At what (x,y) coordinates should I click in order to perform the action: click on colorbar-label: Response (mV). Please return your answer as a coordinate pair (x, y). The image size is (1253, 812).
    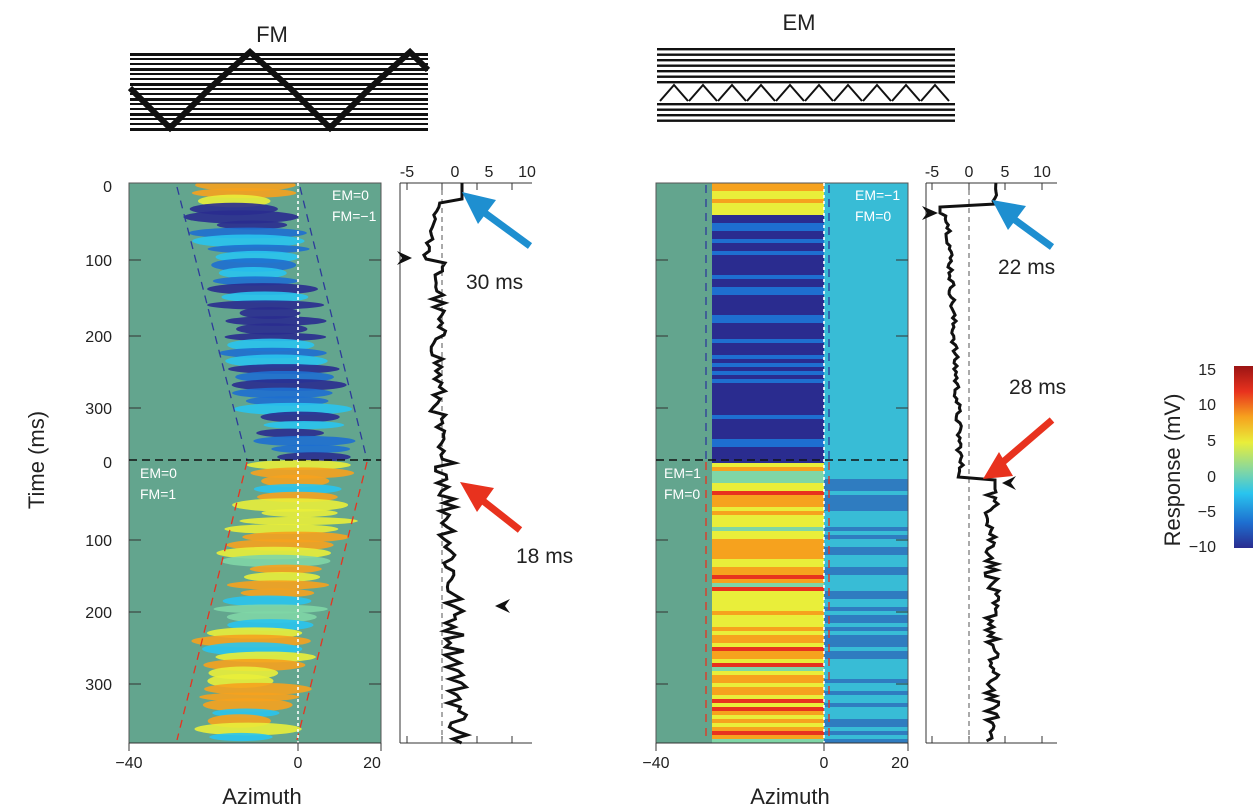
    Looking at the image, I should click on (1172, 470).